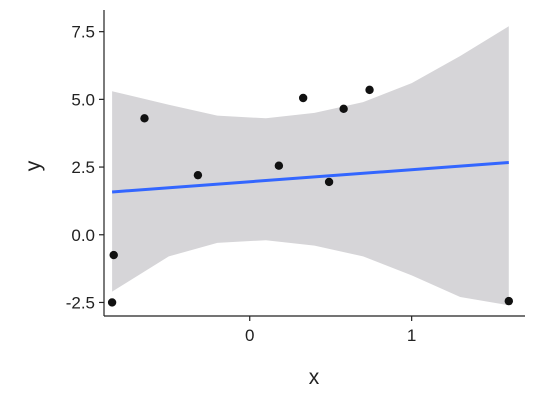 The image size is (537, 403). What do you see at coordinates (310, 177) in the screenshot?
I see `regression-line` at bounding box center [310, 177].